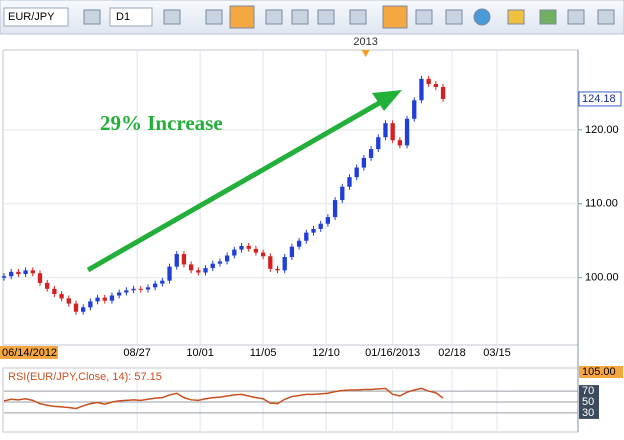 This screenshot has width=624, height=440. I want to click on x-tick-label-bg, so click(29, 352).